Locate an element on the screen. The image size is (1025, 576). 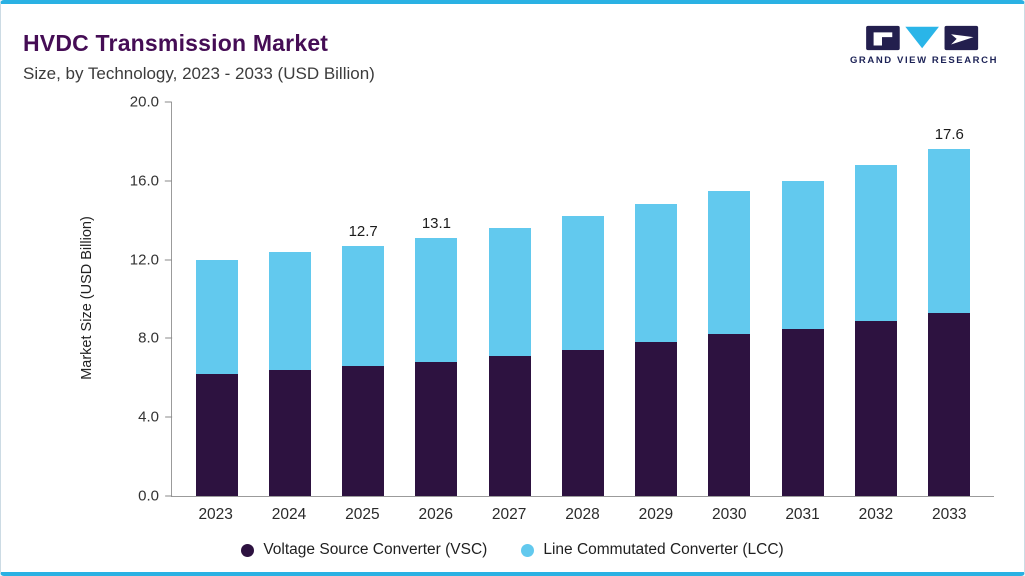
y-tick-label: 20.0 is located at coordinates (144, 102).